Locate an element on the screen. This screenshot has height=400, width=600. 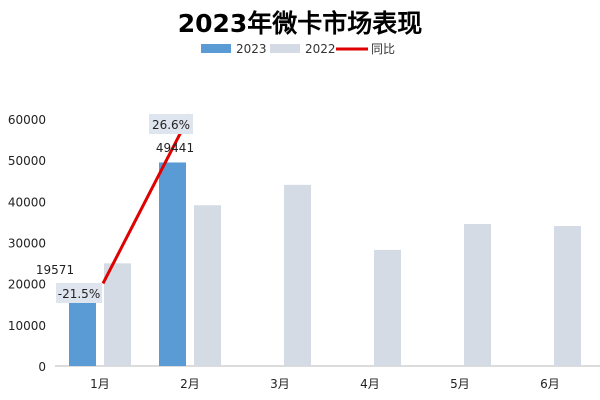
legend-swatch-2023 is located at coordinates (216, 48).